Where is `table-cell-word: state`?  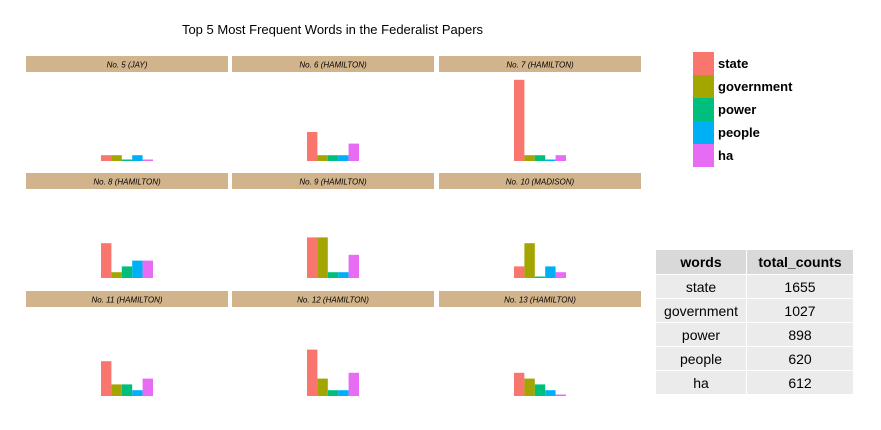
table-cell-word: state is located at coordinates (701, 286).